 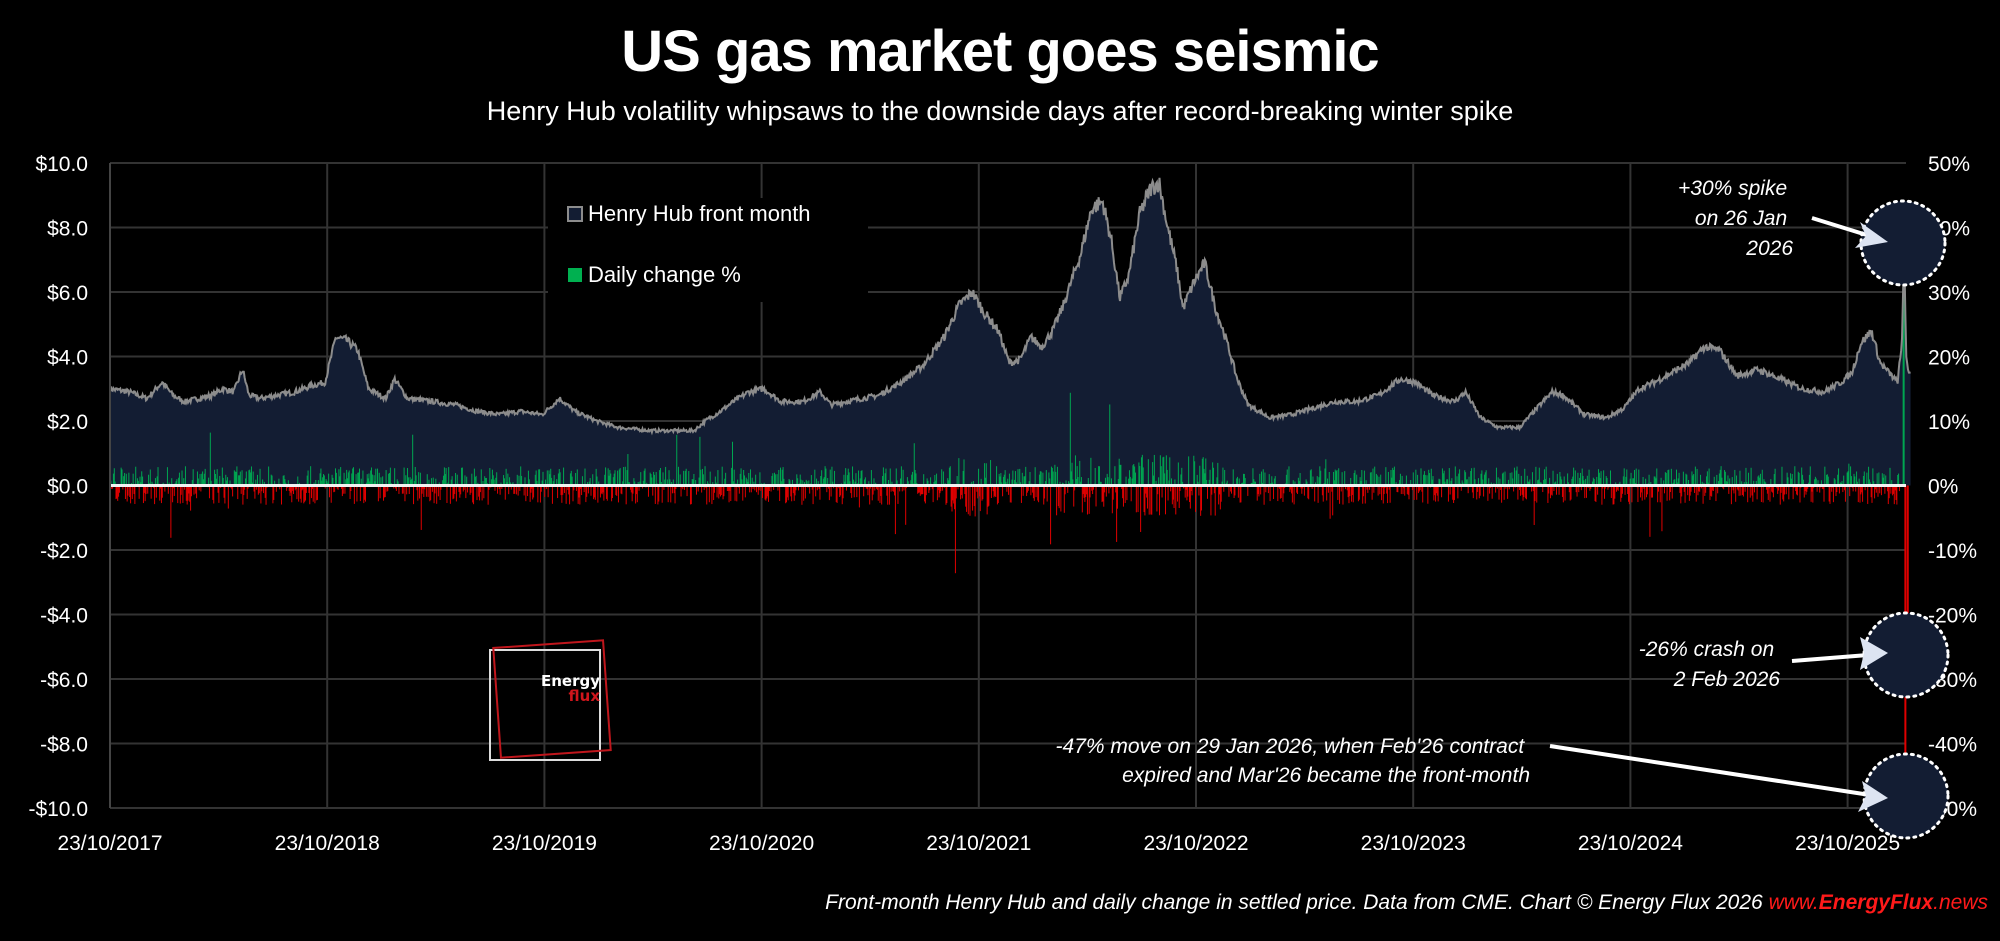 What do you see at coordinates (67, 229) in the screenshot?
I see `left-tick-label: $8.0` at bounding box center [67, 229].